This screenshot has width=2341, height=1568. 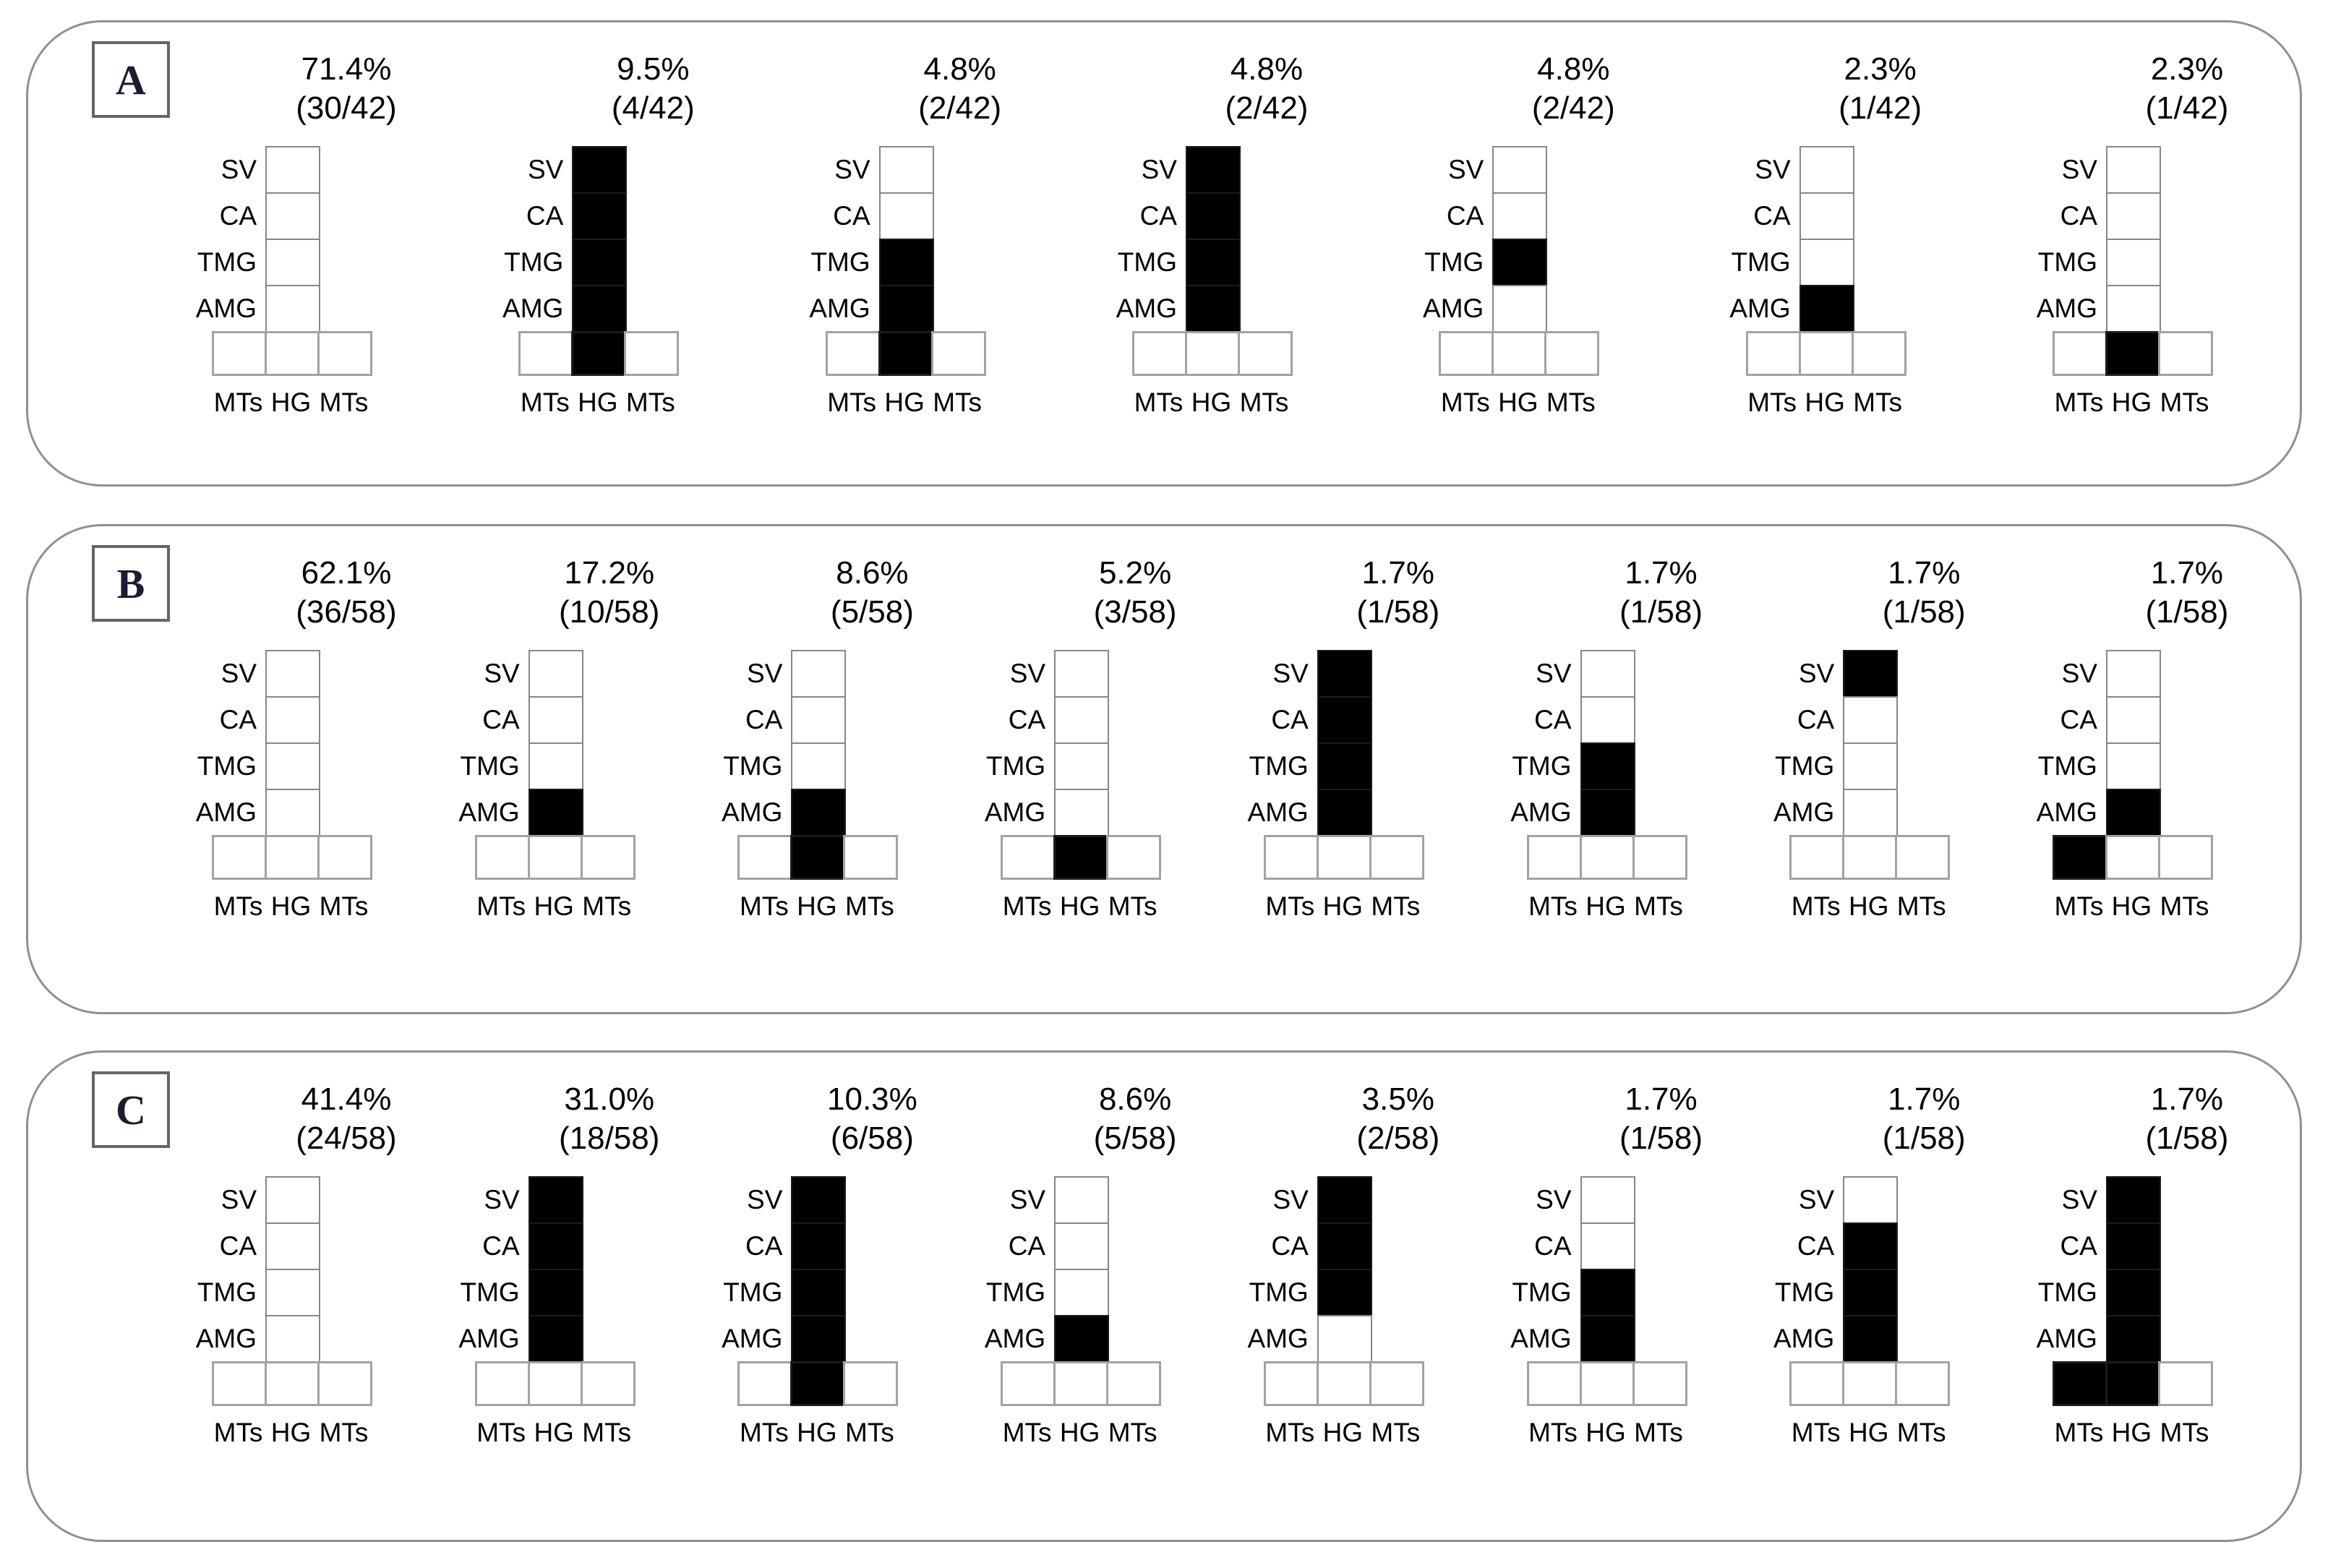 I want to click on pattern-diagram-a5: 4.8% (2/42) SV CA TMG AMG MTs HG MTs, so click(x=1519, y=234).